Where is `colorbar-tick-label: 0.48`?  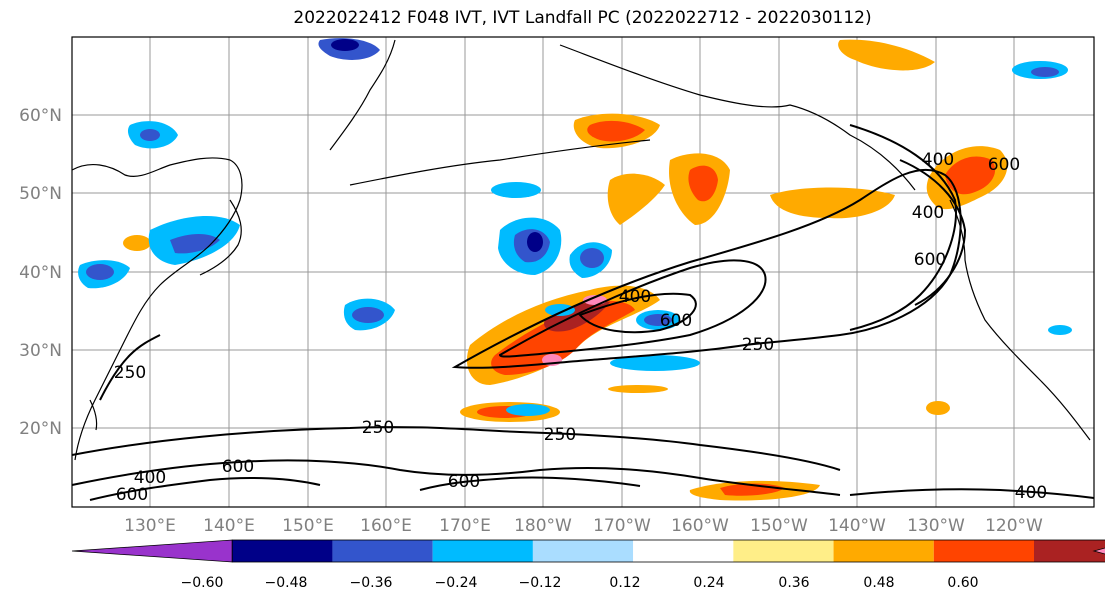 colorbar-tick-label: 0.48 is located at coordinates (878, 583).